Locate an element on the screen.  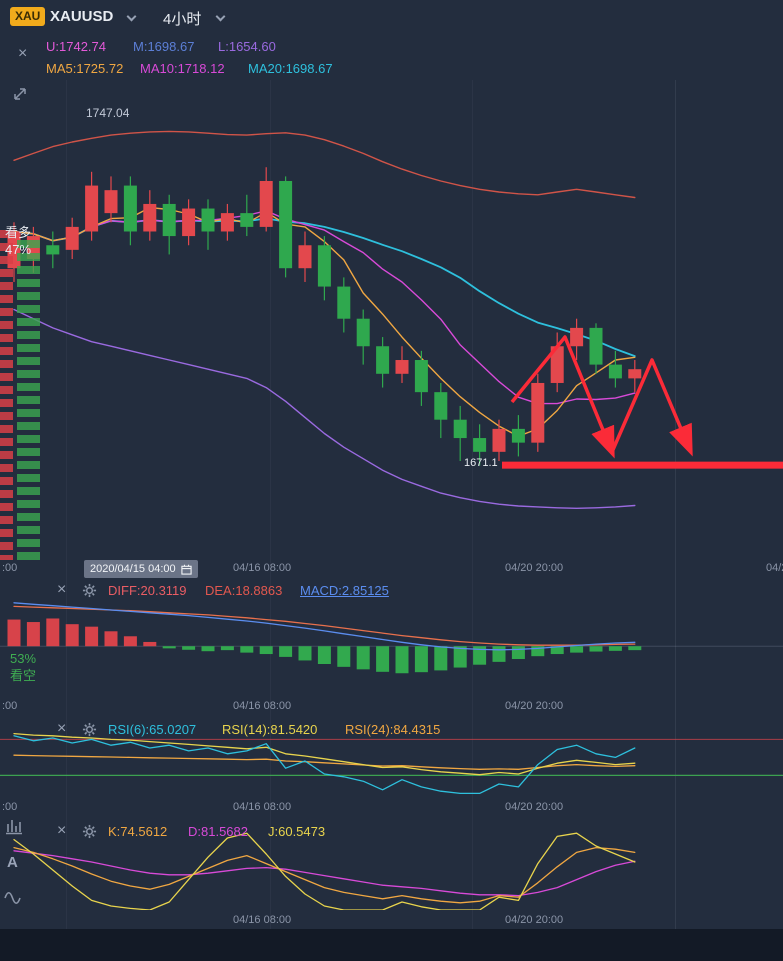
rsi-chart is located at coordinates (391, 761).